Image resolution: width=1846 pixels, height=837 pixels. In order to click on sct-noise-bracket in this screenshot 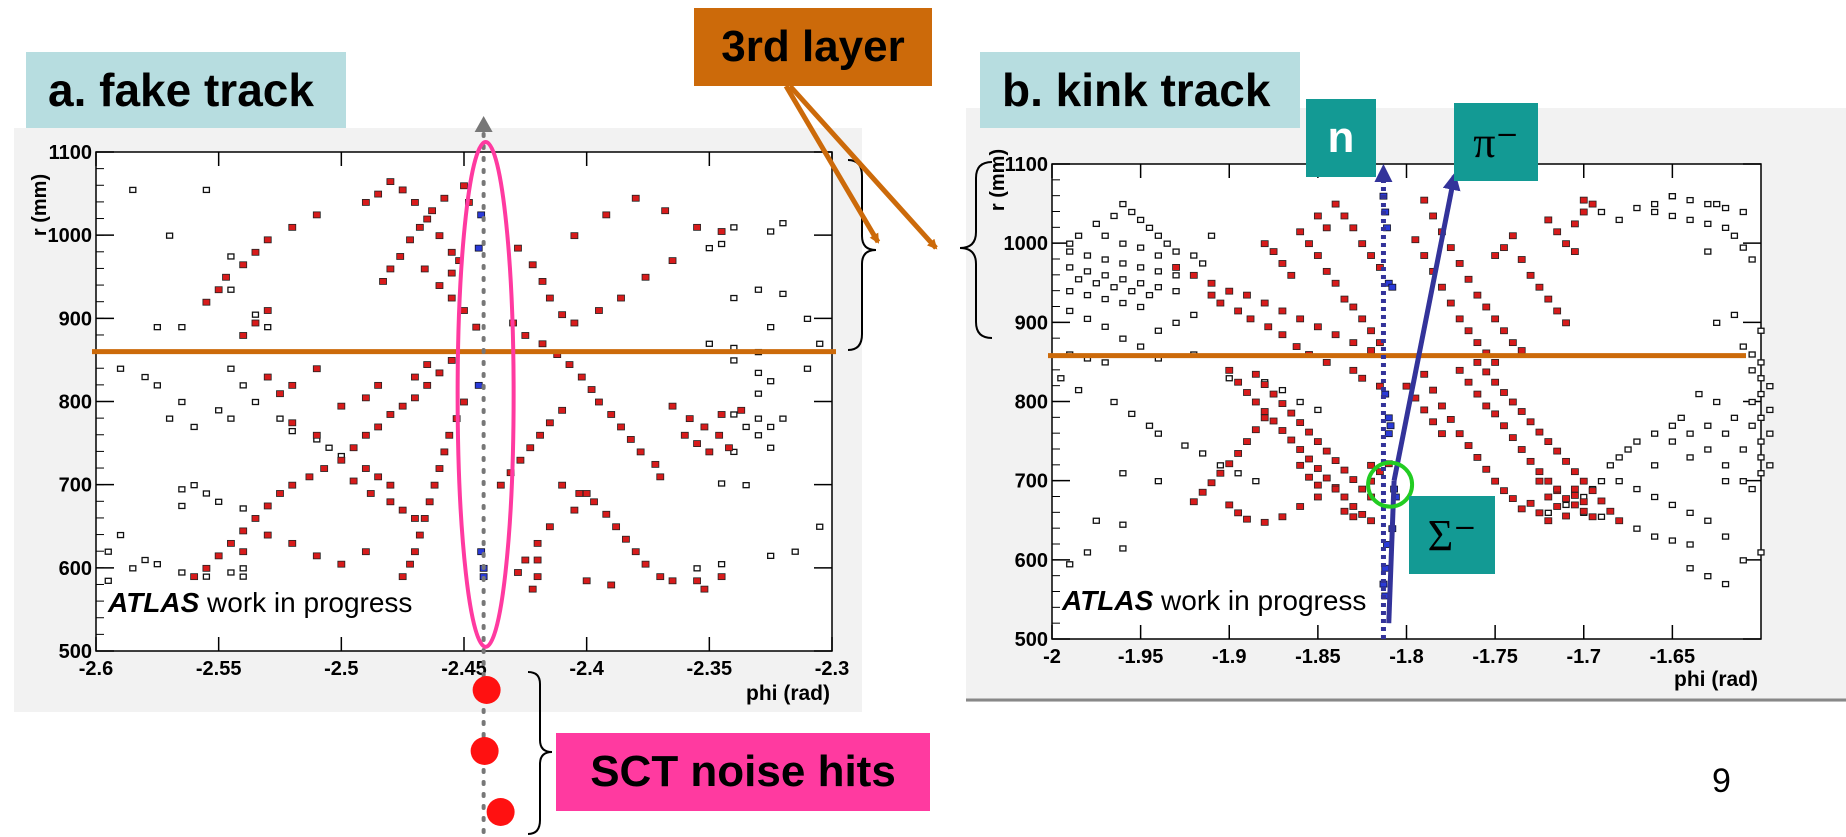, I will do `click(540, 753)`.